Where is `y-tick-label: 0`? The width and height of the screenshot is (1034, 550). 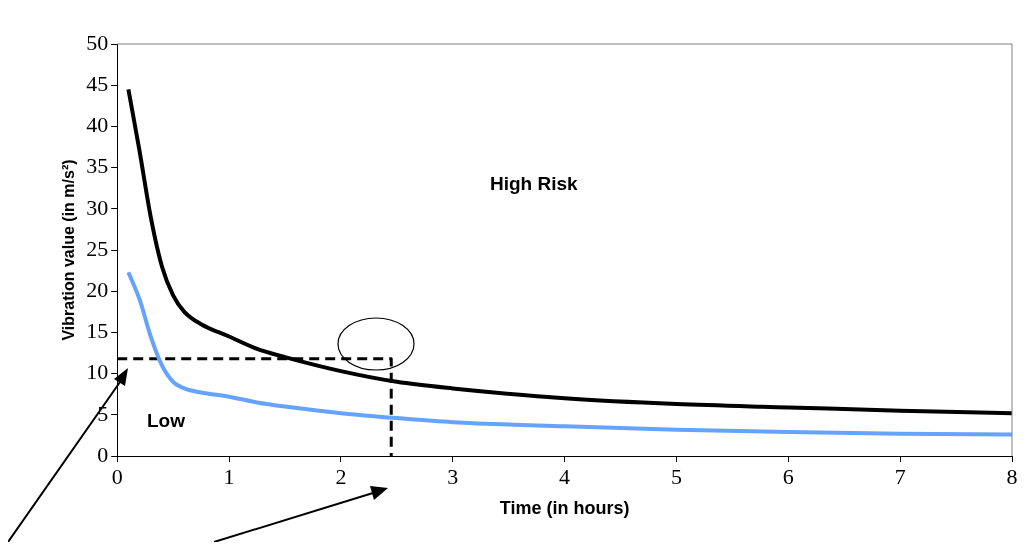
y-tick-label: 0 is located at coordinates (103, 454).